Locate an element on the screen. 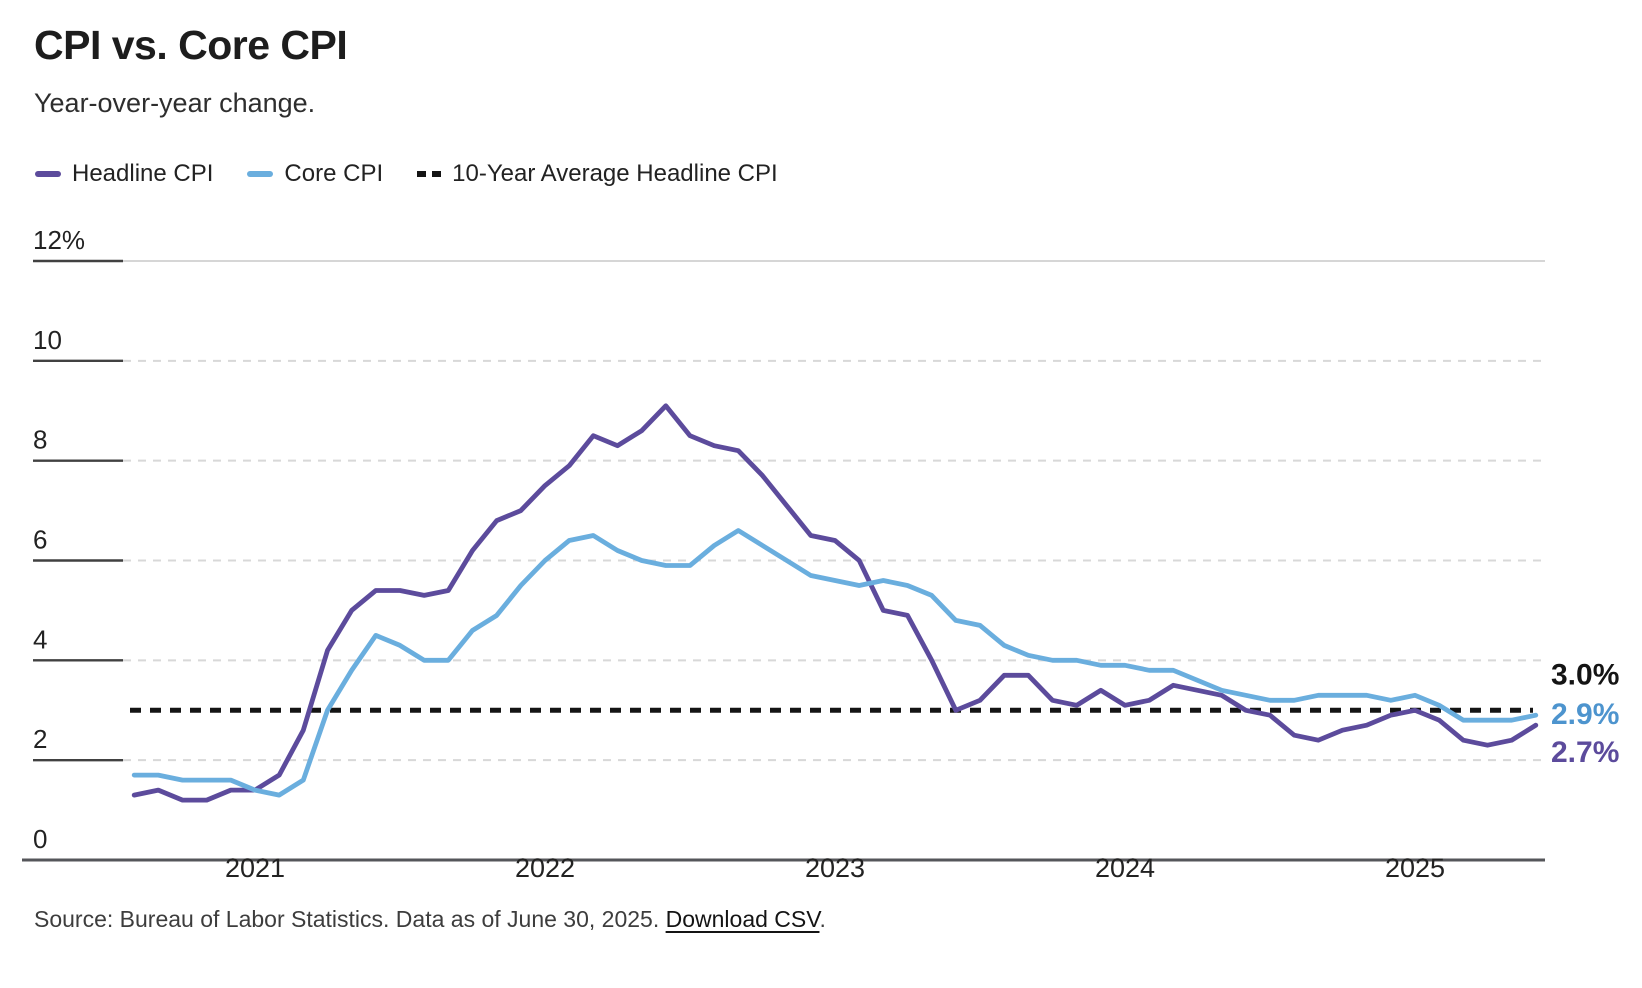 The image size is (1642, 988). legend-item-average-cpi: 10-Year Average Headline CPI is located at coordinates (597, 174).